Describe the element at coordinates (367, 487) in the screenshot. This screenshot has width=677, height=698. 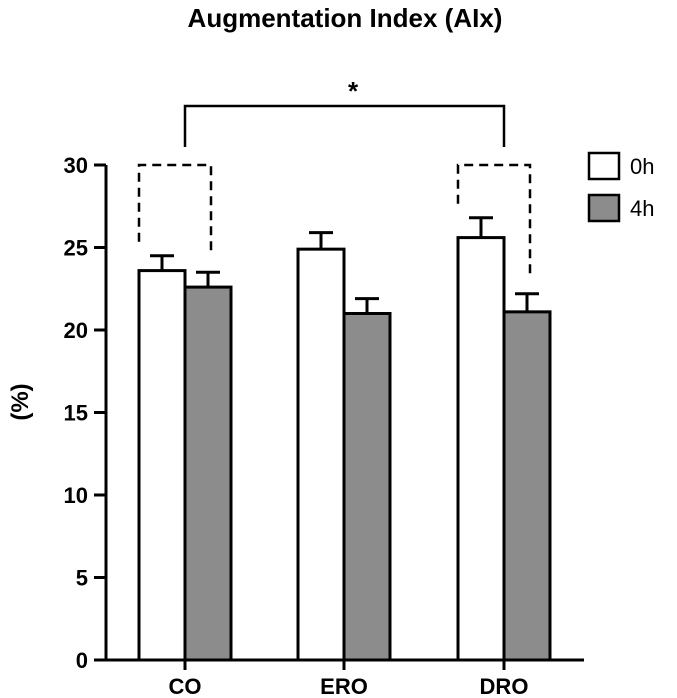
I see `bar-ero-4h` at that location.